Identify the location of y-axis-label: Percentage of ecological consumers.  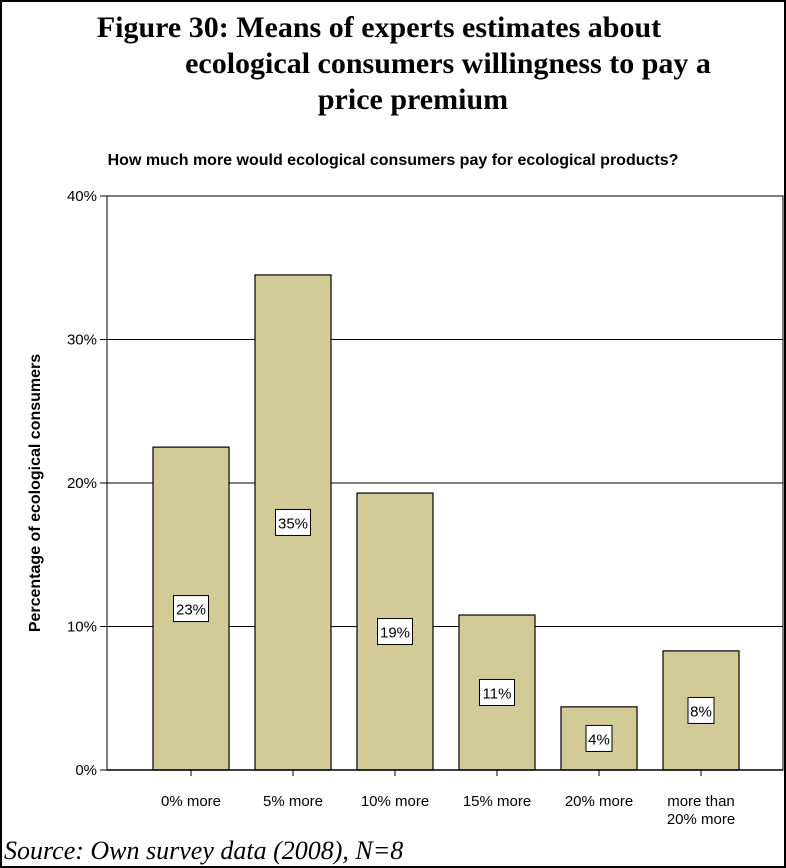
(35, 493).